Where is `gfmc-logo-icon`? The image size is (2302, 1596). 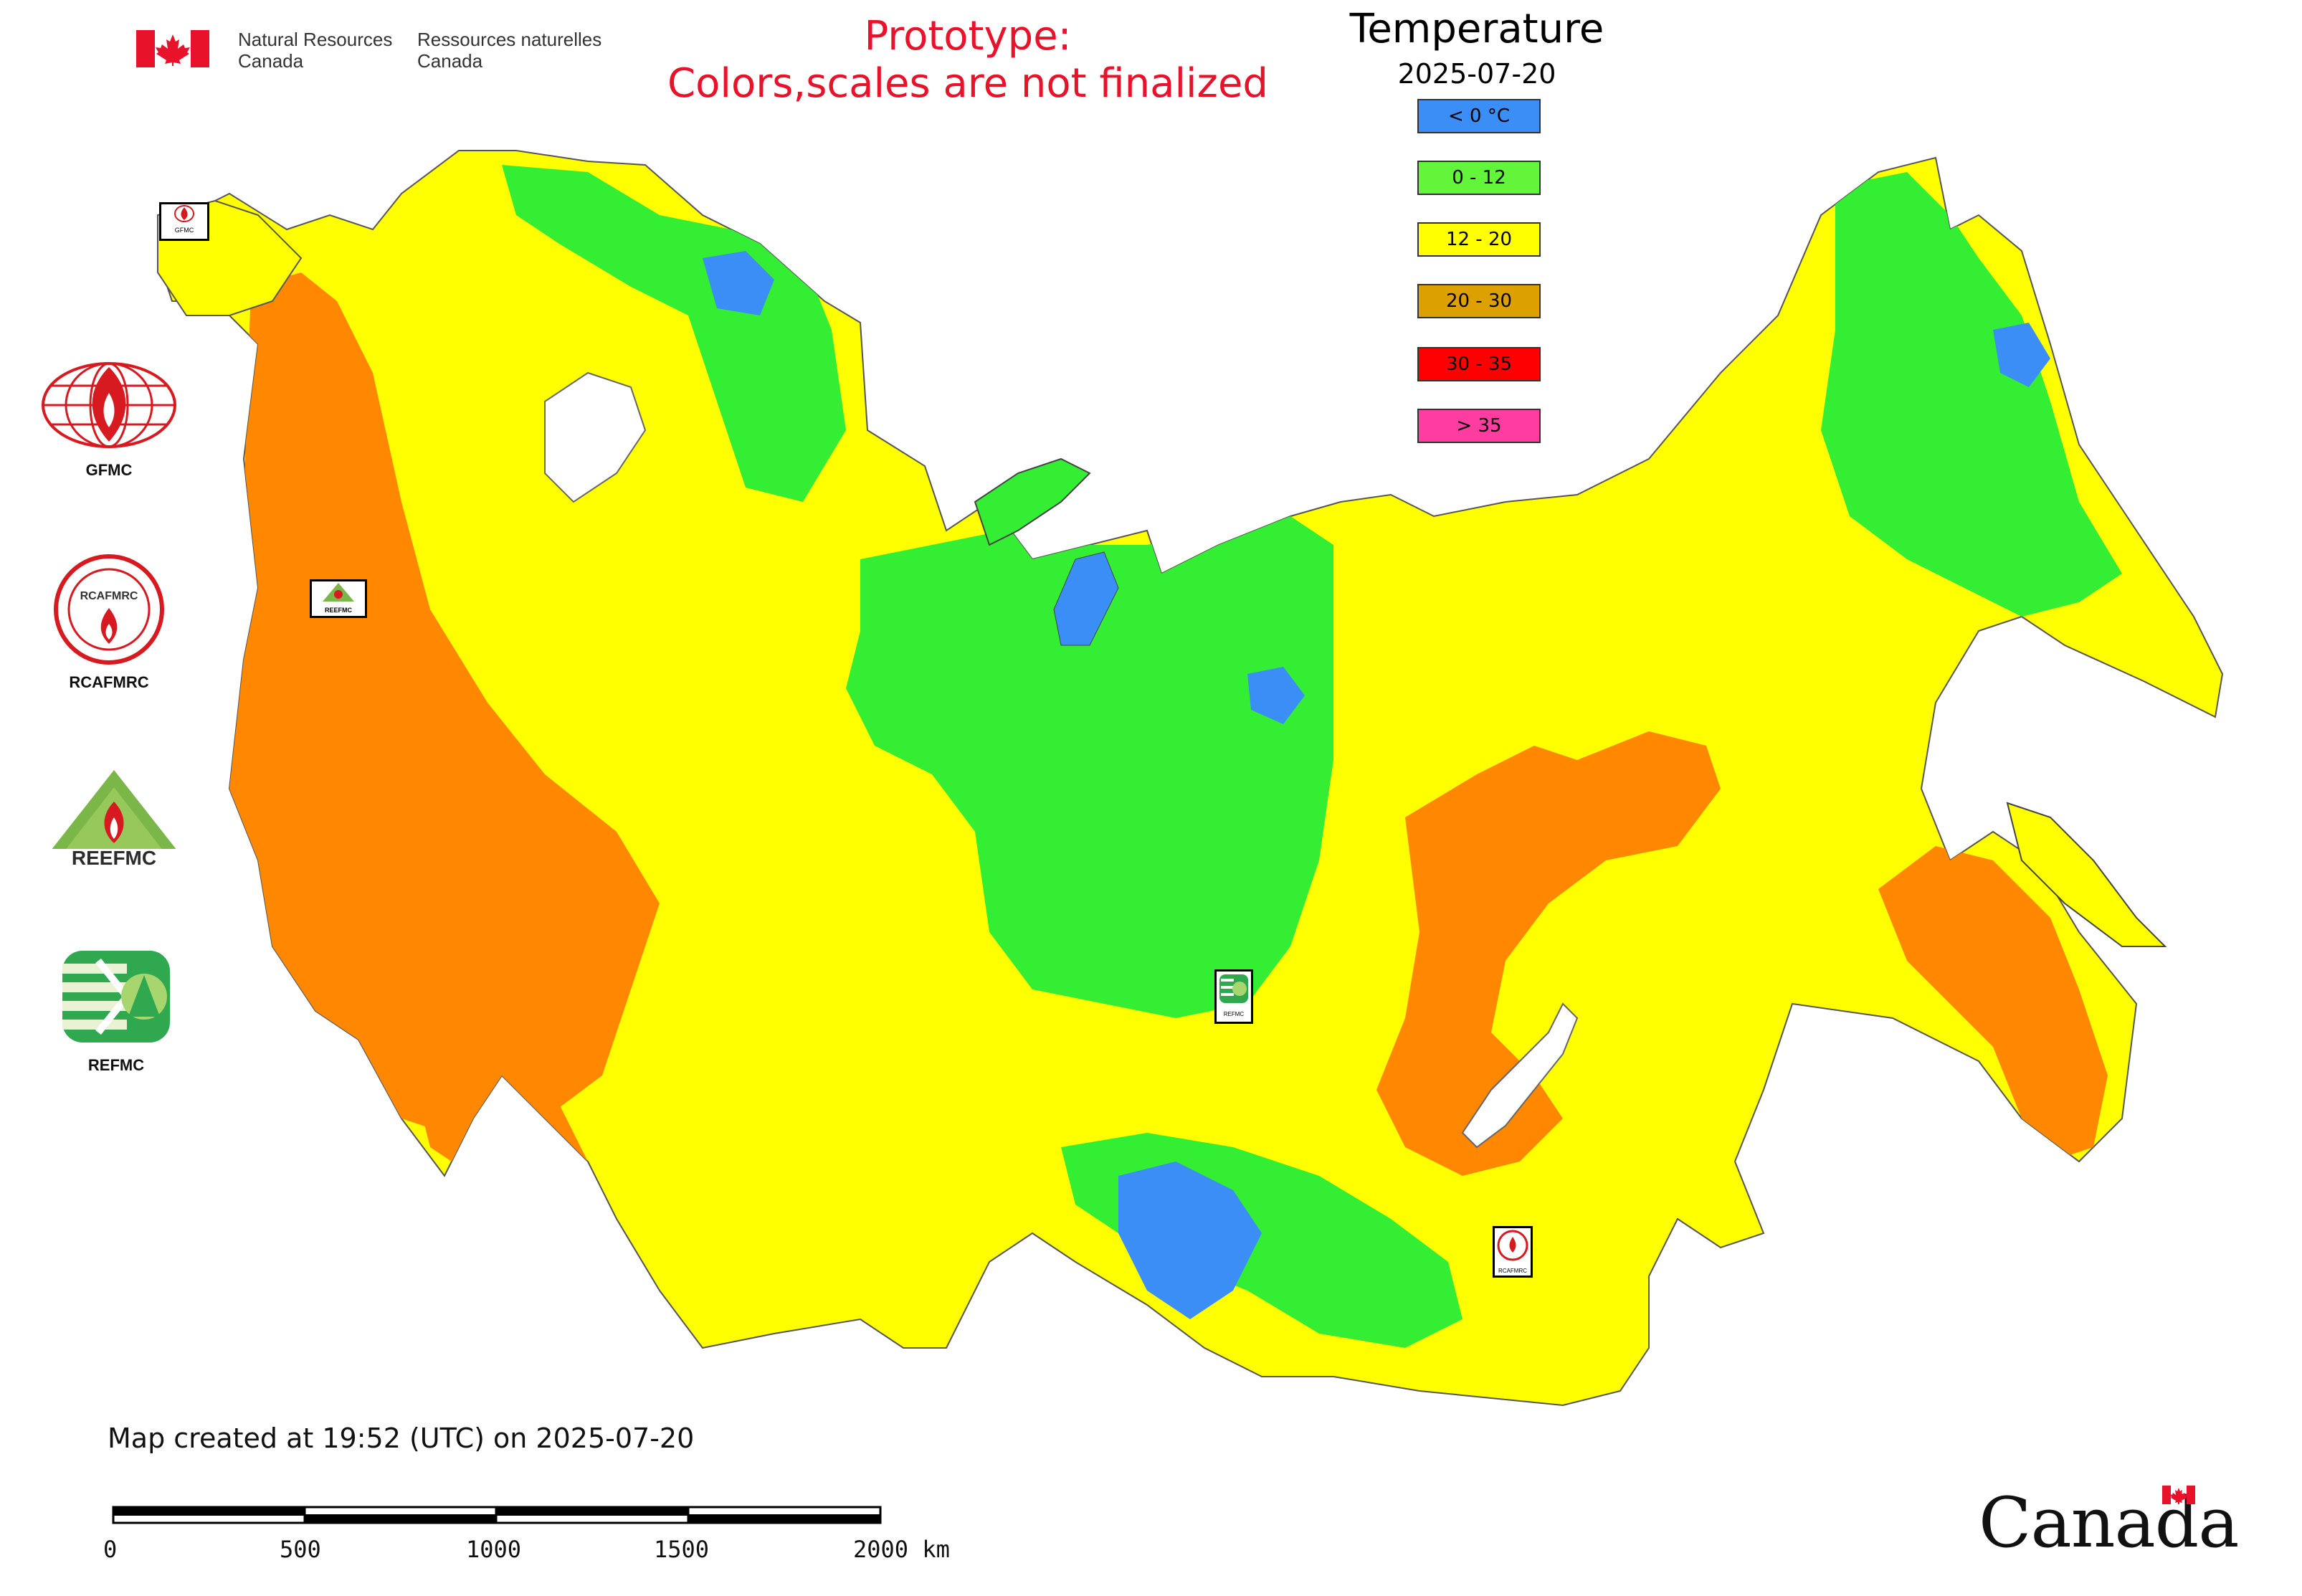 gfmc-logo-icon is located at coordinates (109, 405).